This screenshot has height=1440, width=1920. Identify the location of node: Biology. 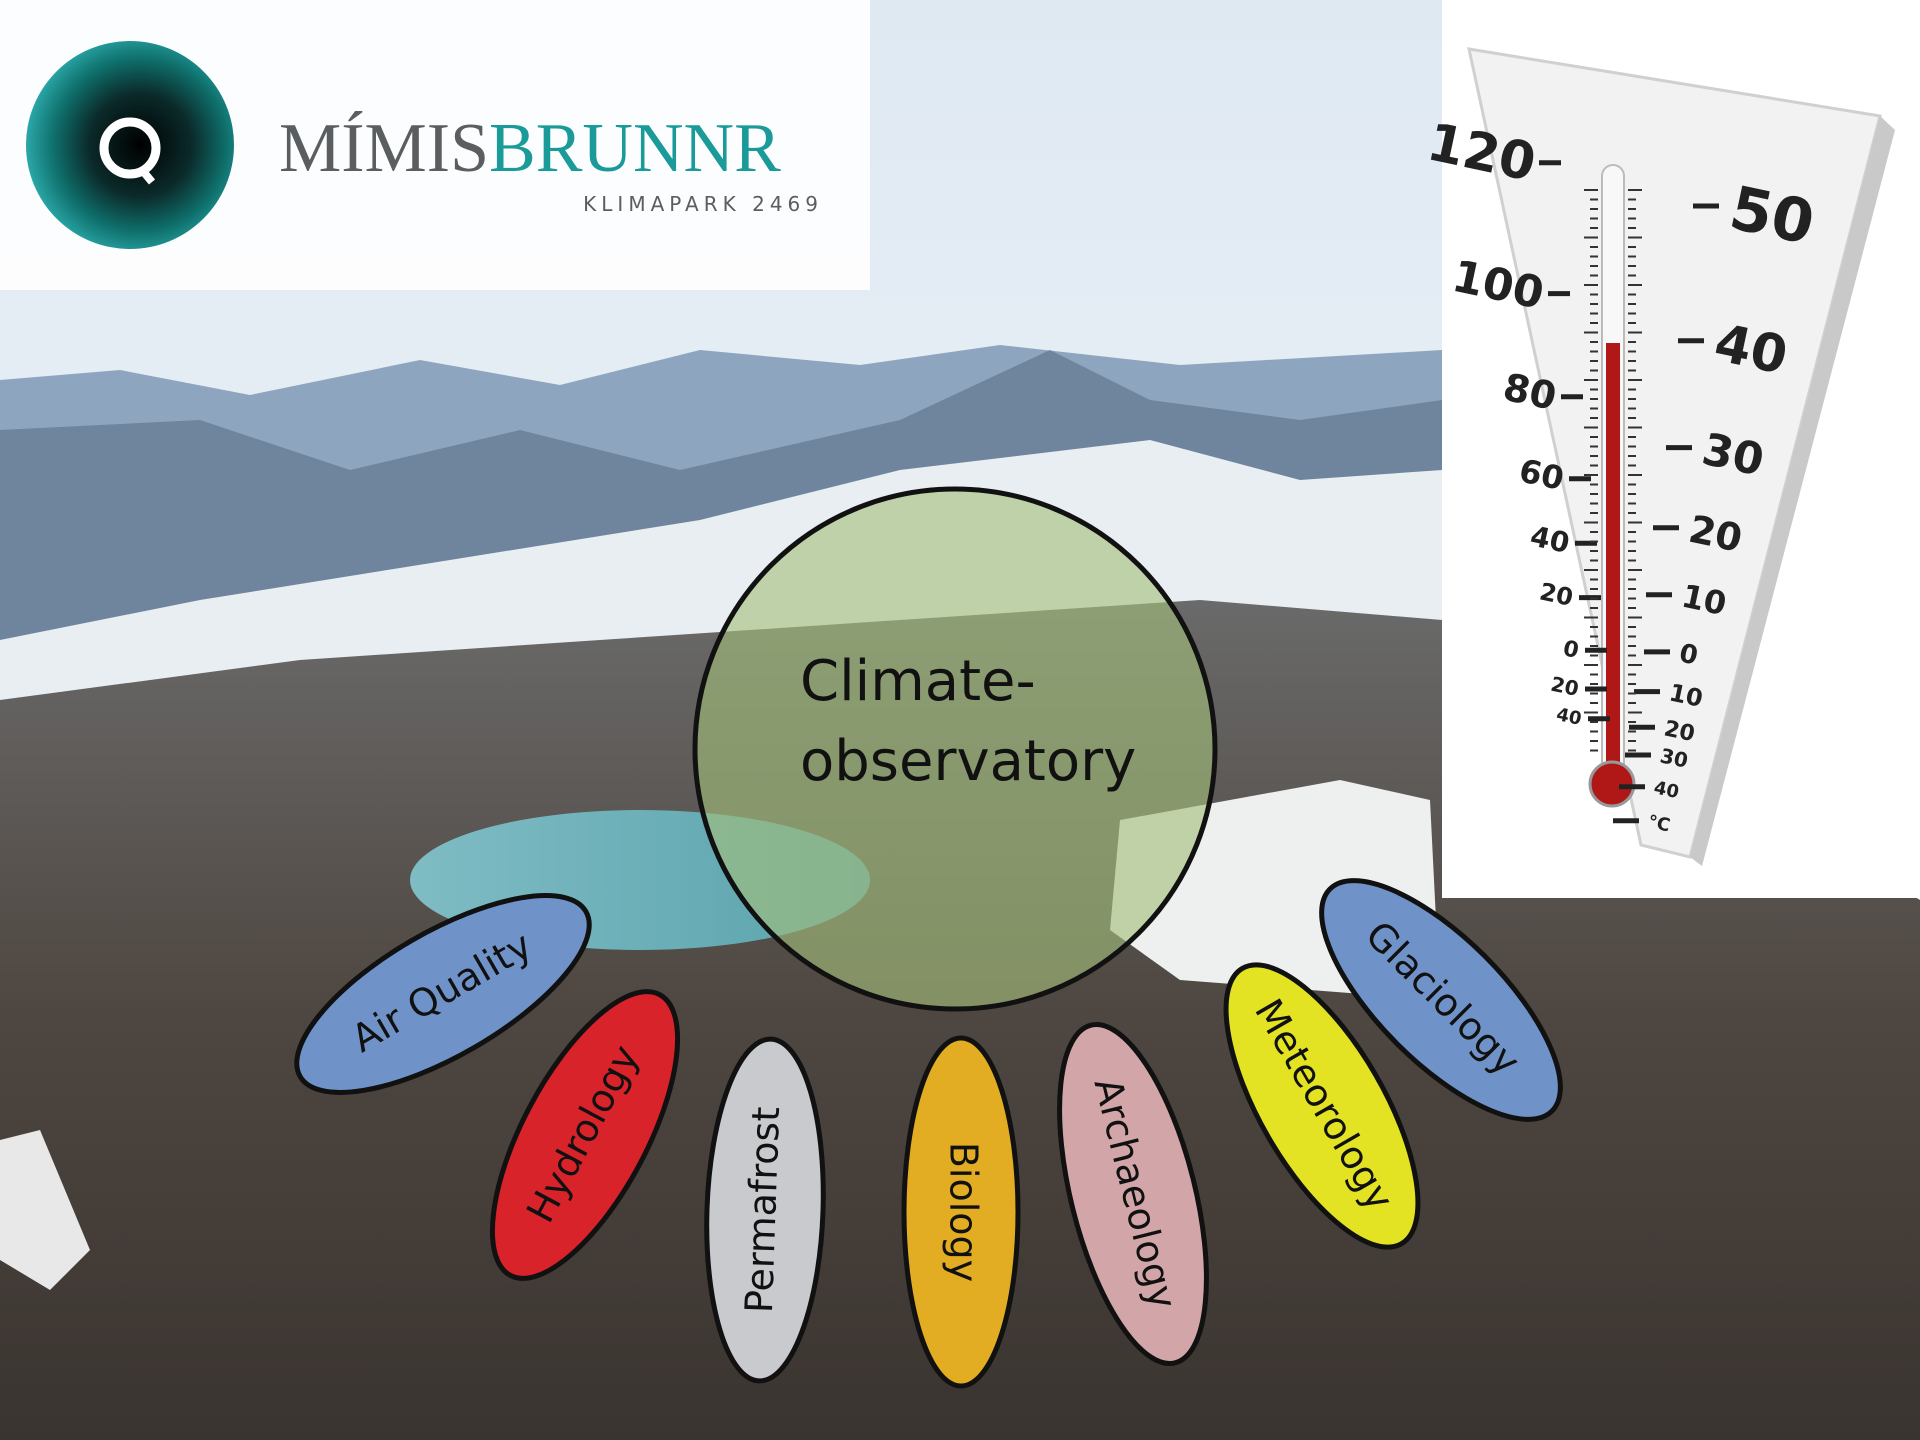
(961, 1212).